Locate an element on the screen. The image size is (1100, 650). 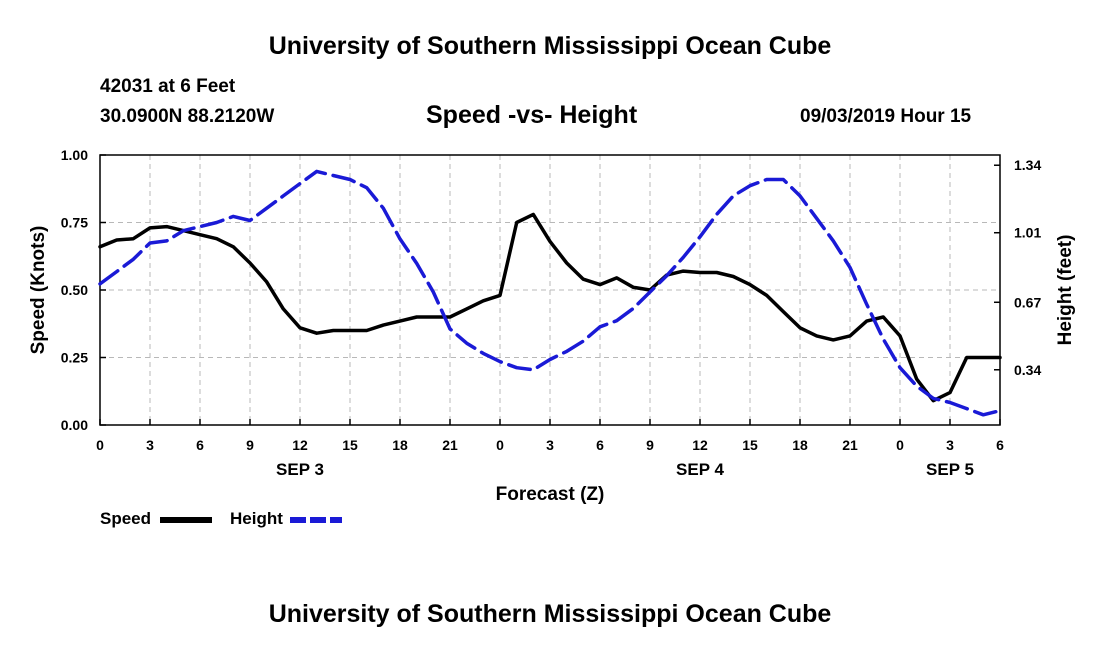
y-tick-label: 1.00 is located at coordinates (74, 155).